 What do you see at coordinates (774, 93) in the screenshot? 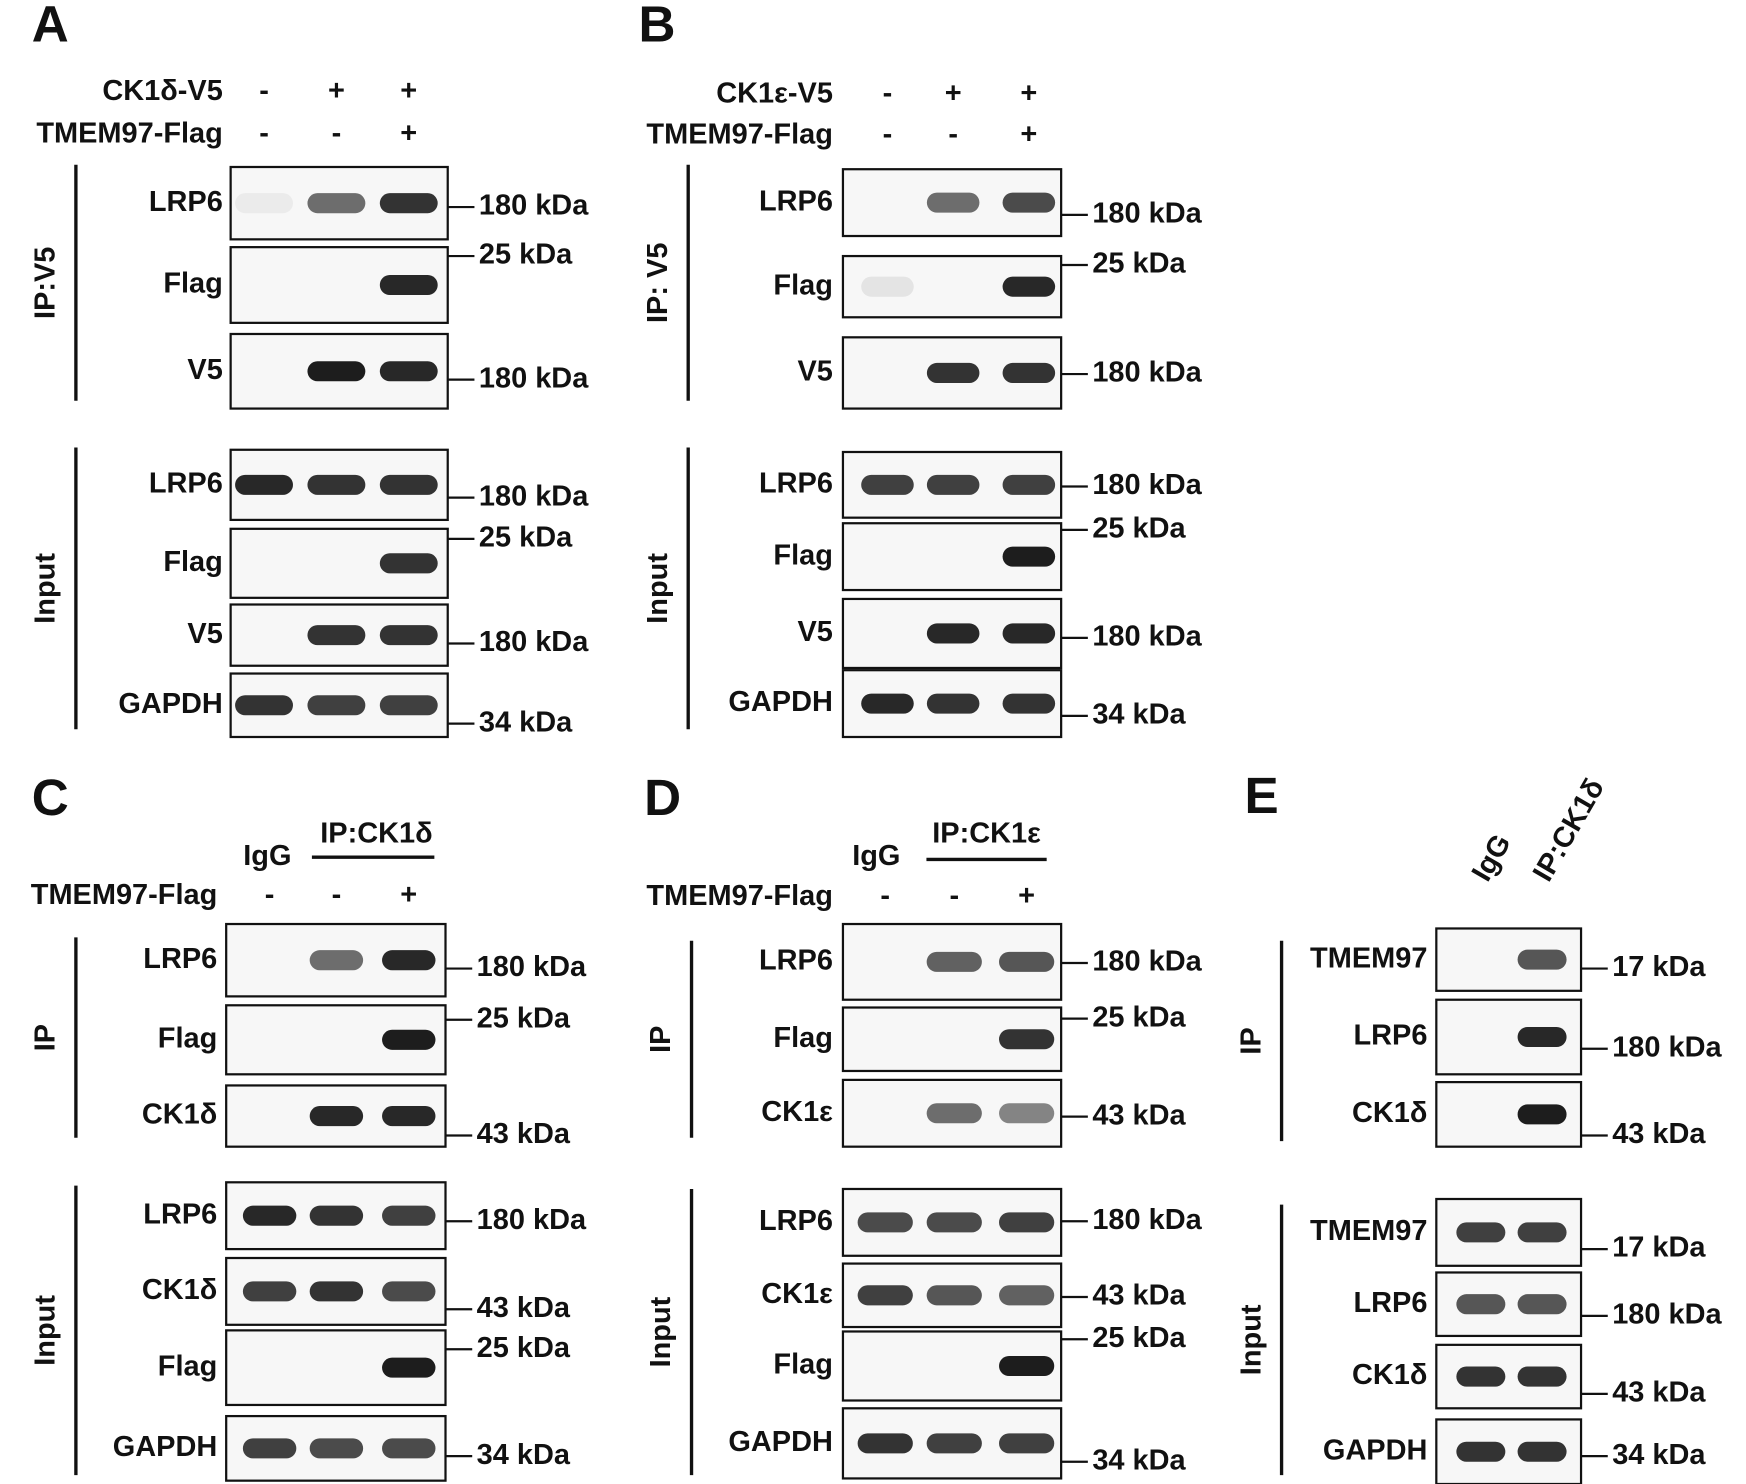
I see `condition-label: CK1ε-V5` at bounding box center [774, 93].